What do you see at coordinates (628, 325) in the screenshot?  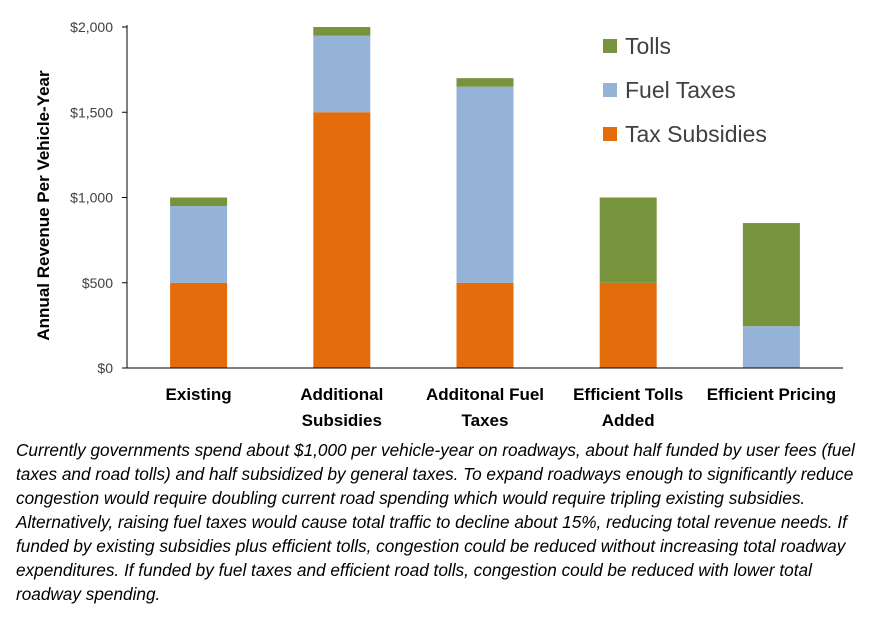 I see `bar-tax-subsidies-efficient-tolls-added` at bounding box center [628, 325].